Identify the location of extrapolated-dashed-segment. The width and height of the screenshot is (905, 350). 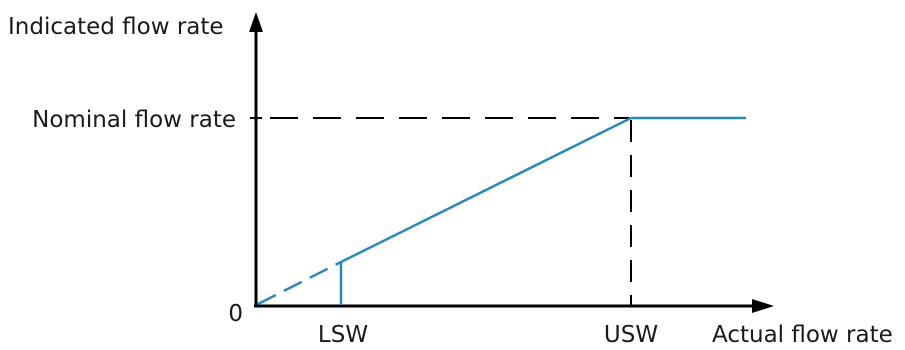
(299, 283).